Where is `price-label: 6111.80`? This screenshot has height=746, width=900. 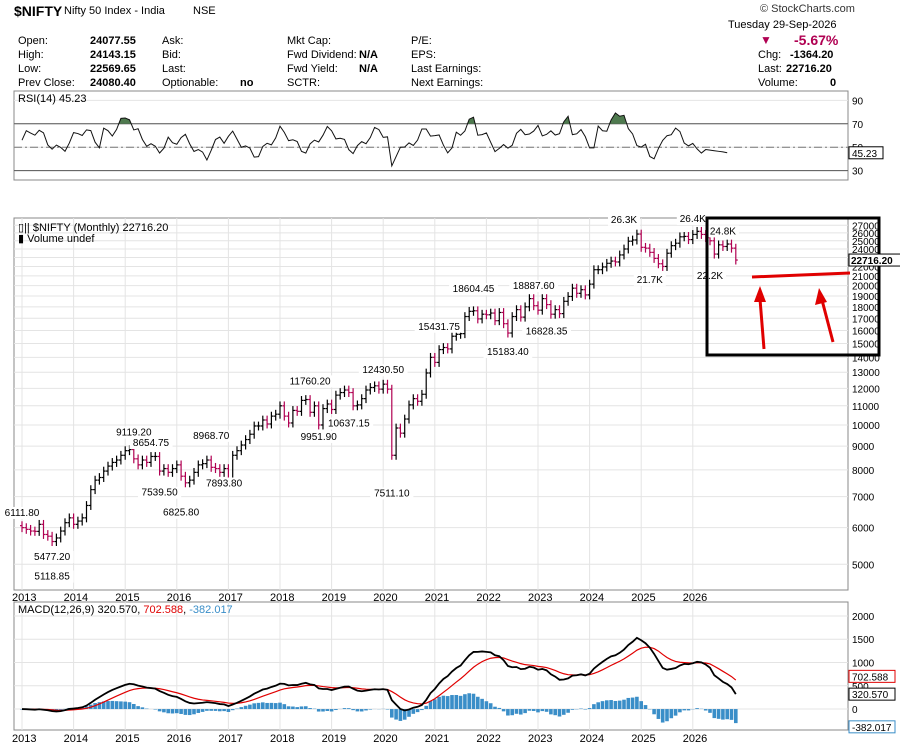
price-label: 6111.80 is located at coordinates (22, 513).